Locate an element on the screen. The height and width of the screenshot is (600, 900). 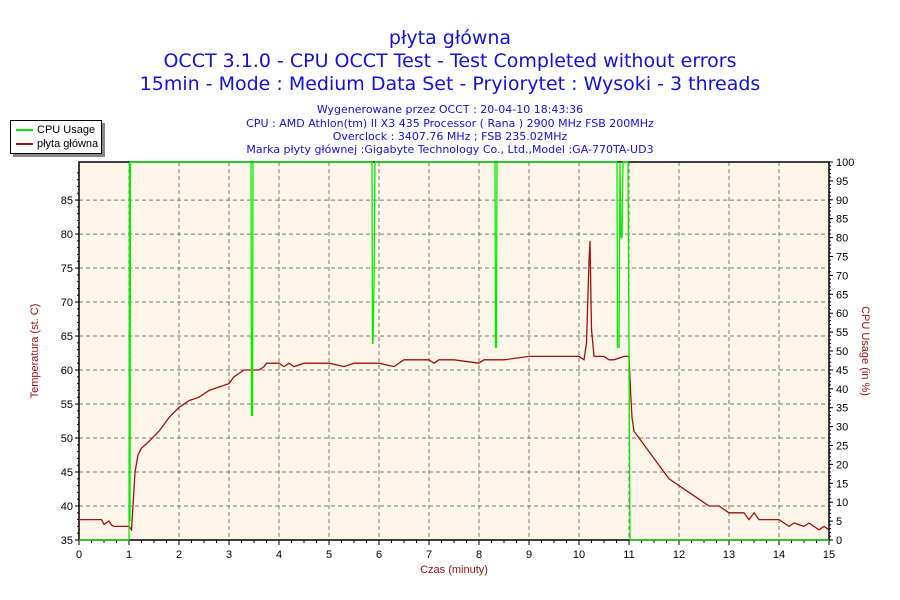
legend-label-temp: płyta główna is located at coordinates (68, 143).